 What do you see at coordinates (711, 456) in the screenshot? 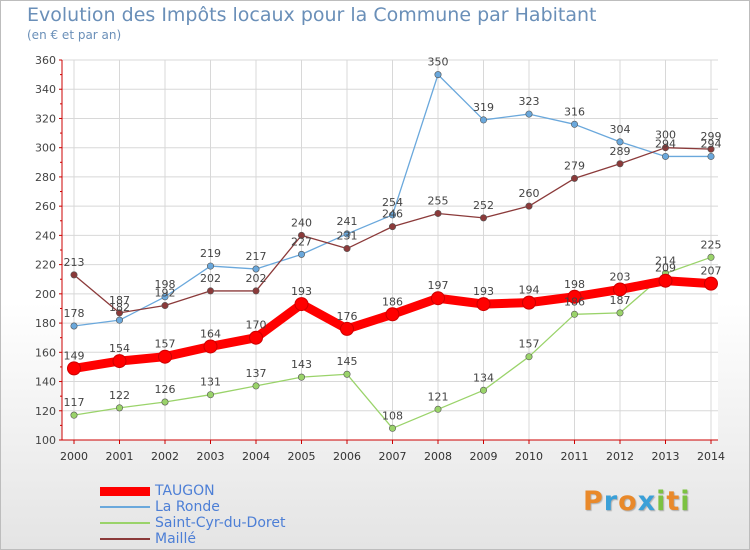
I see `x-tick-label: 2014` at bounding box center [711, 456].